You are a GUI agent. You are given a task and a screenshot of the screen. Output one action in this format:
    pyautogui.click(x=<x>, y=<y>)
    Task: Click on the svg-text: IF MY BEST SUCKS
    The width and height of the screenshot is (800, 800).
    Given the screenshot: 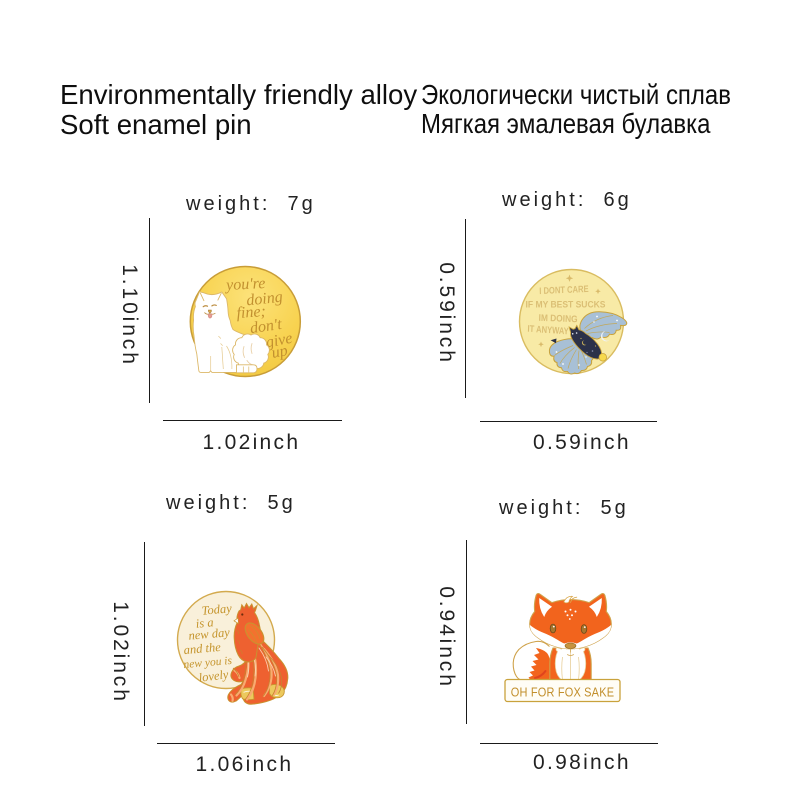 What is the action you would take?
    pyautogui.click(x=566, y=304)
    